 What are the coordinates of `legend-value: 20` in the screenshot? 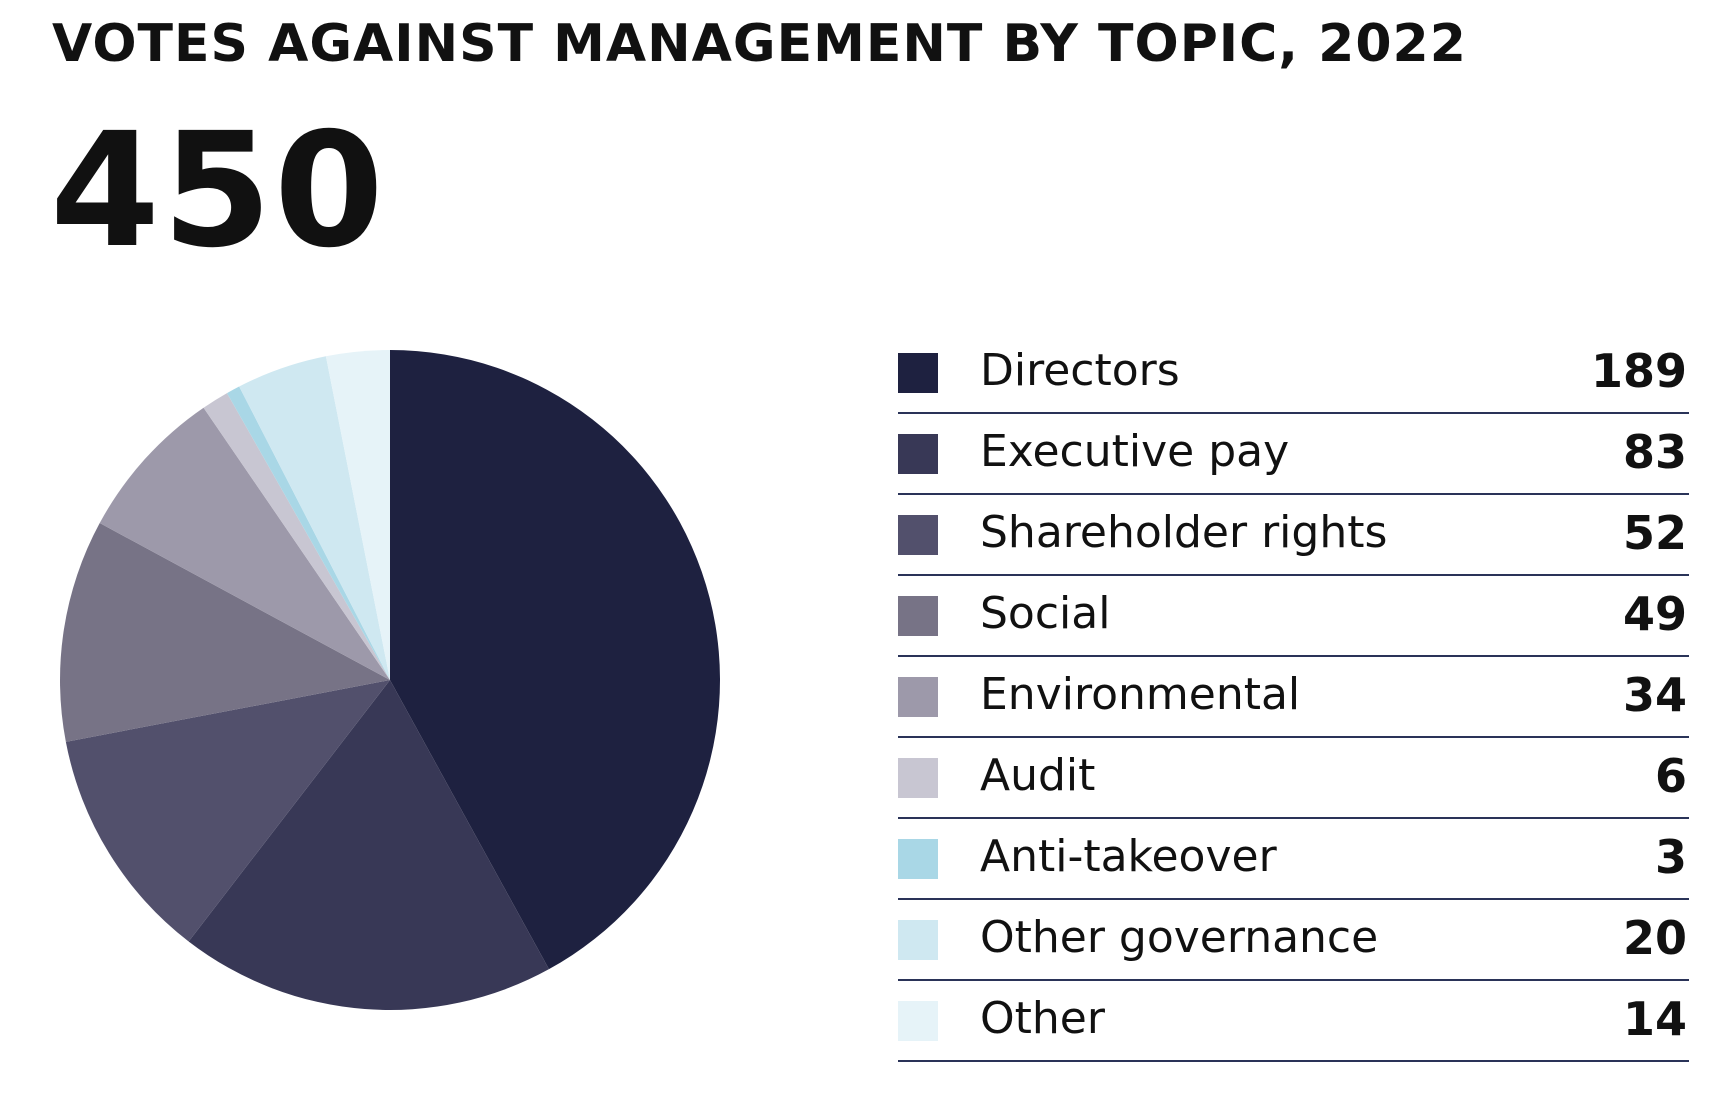 It's located at (1654, 938).